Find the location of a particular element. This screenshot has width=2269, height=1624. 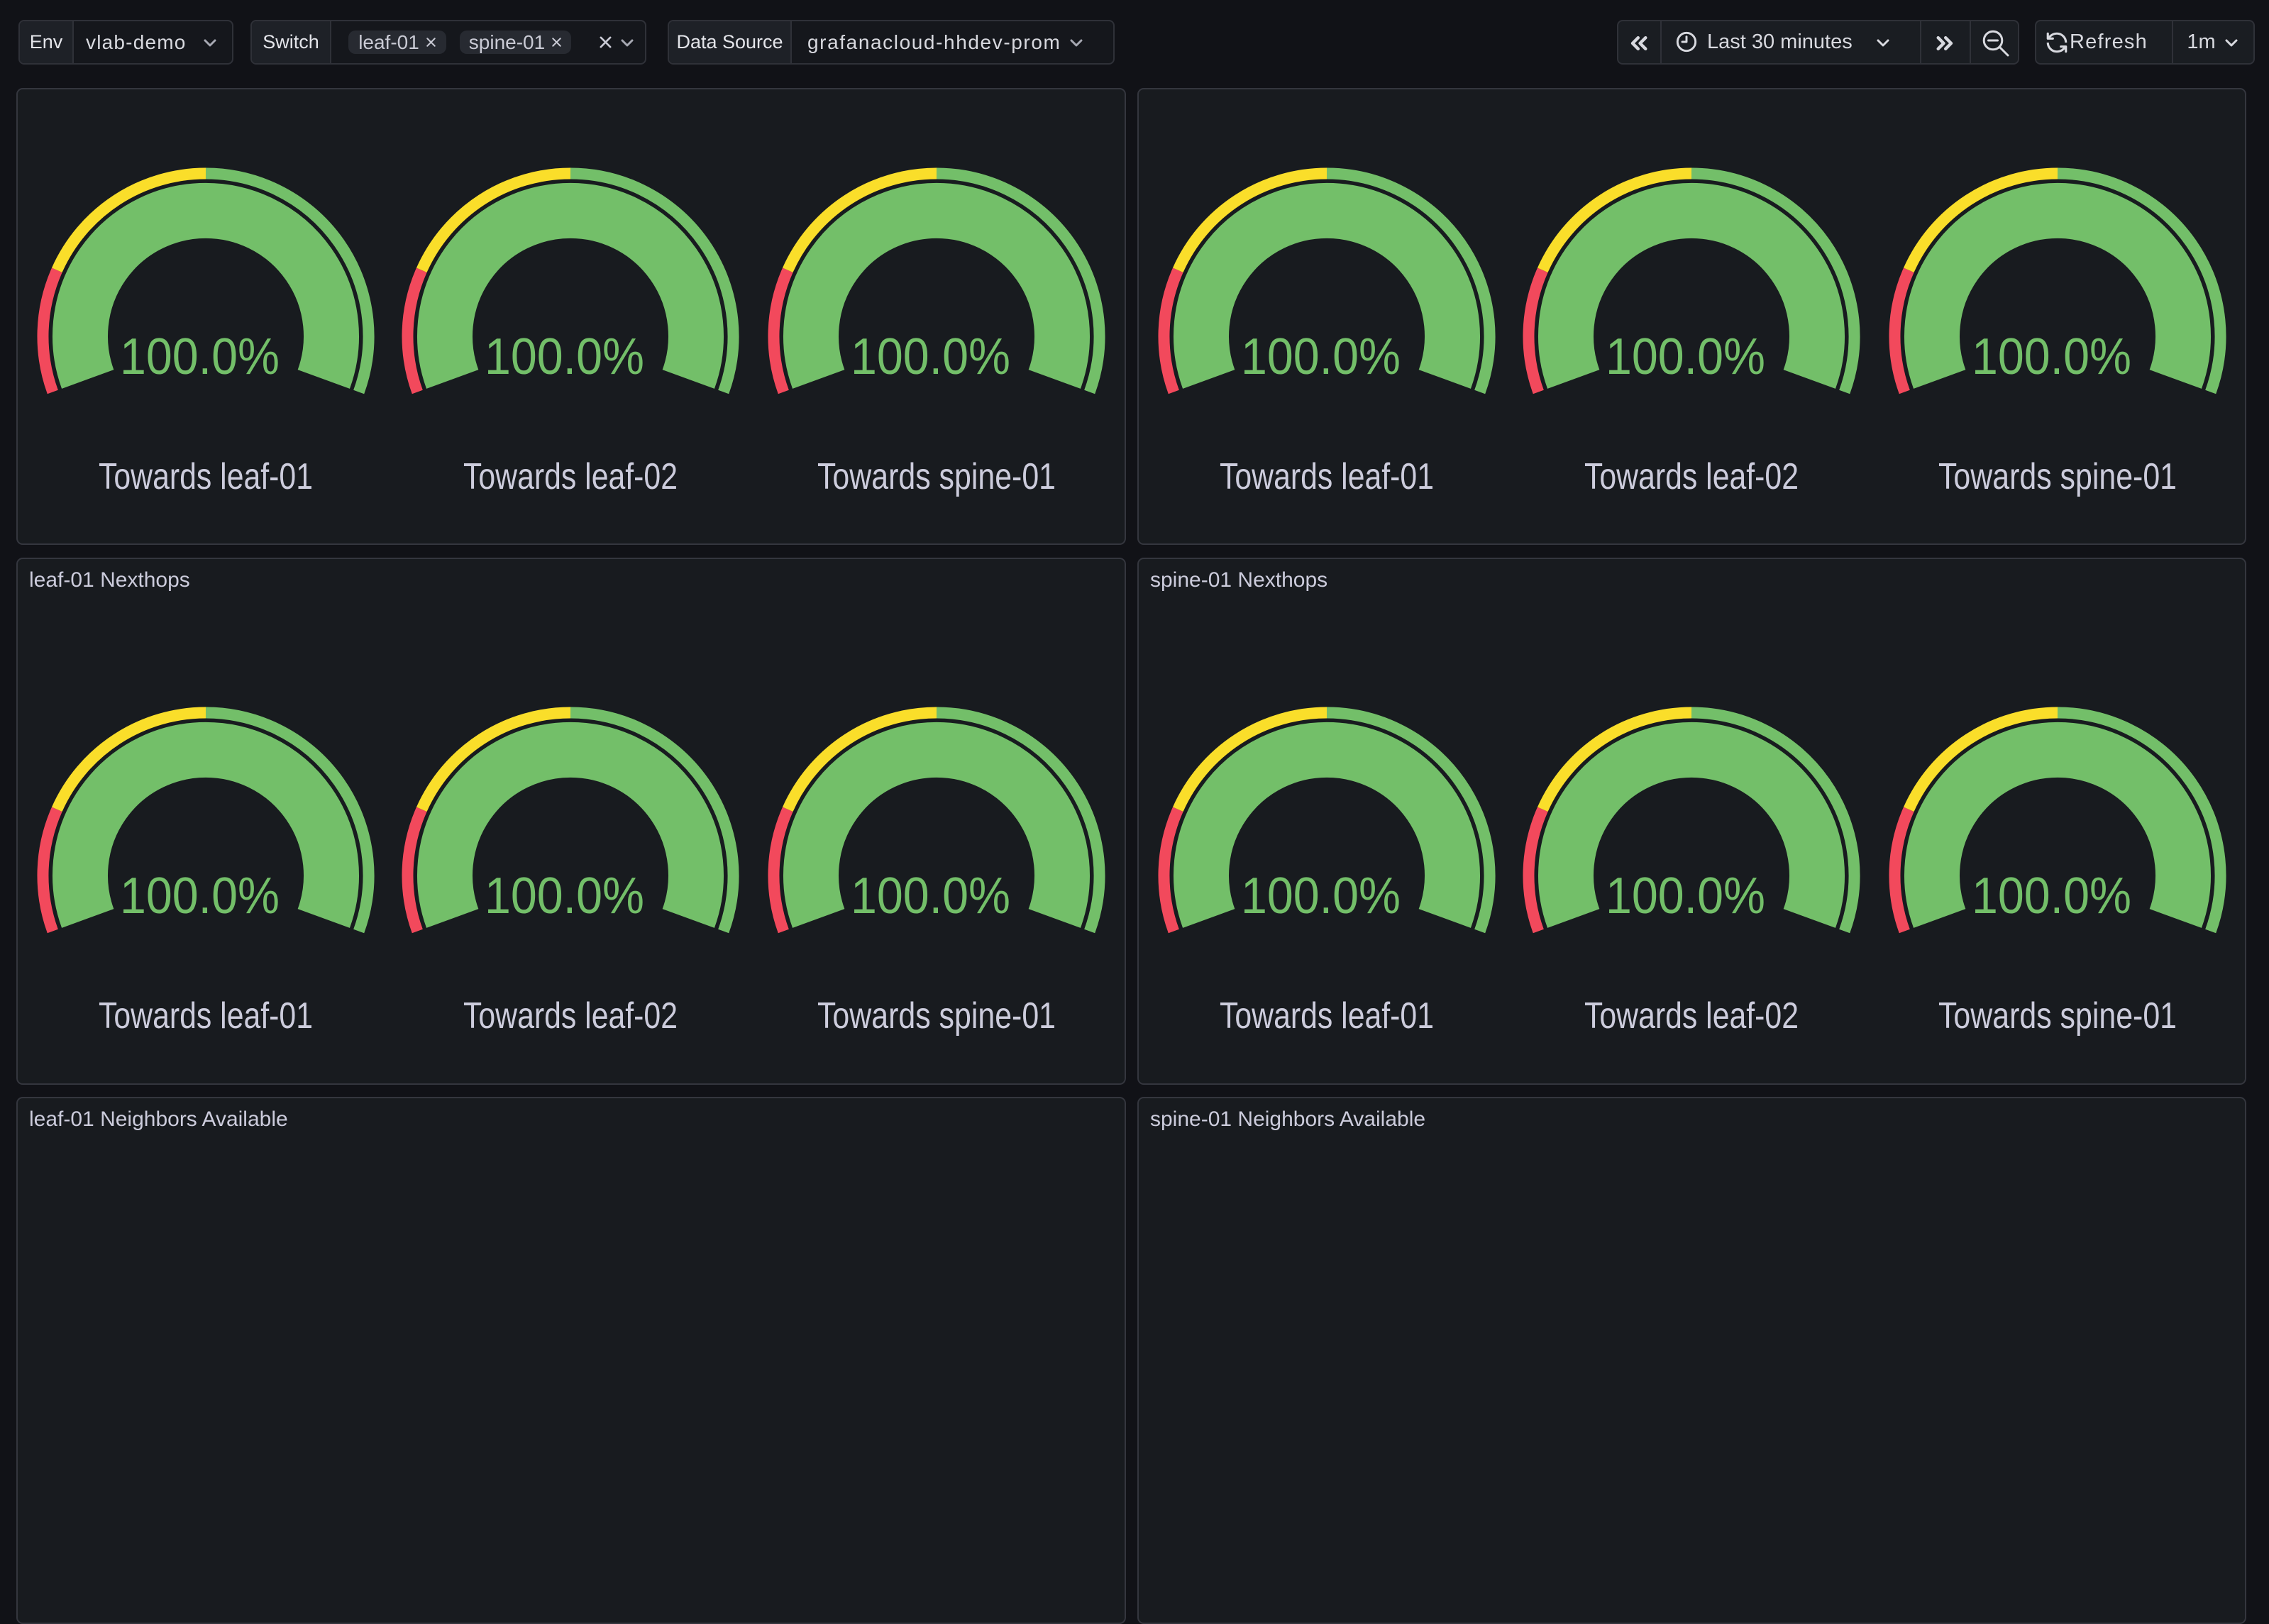

svg-text: leaf-01 Nexthops is located at coordinates (109, 580).